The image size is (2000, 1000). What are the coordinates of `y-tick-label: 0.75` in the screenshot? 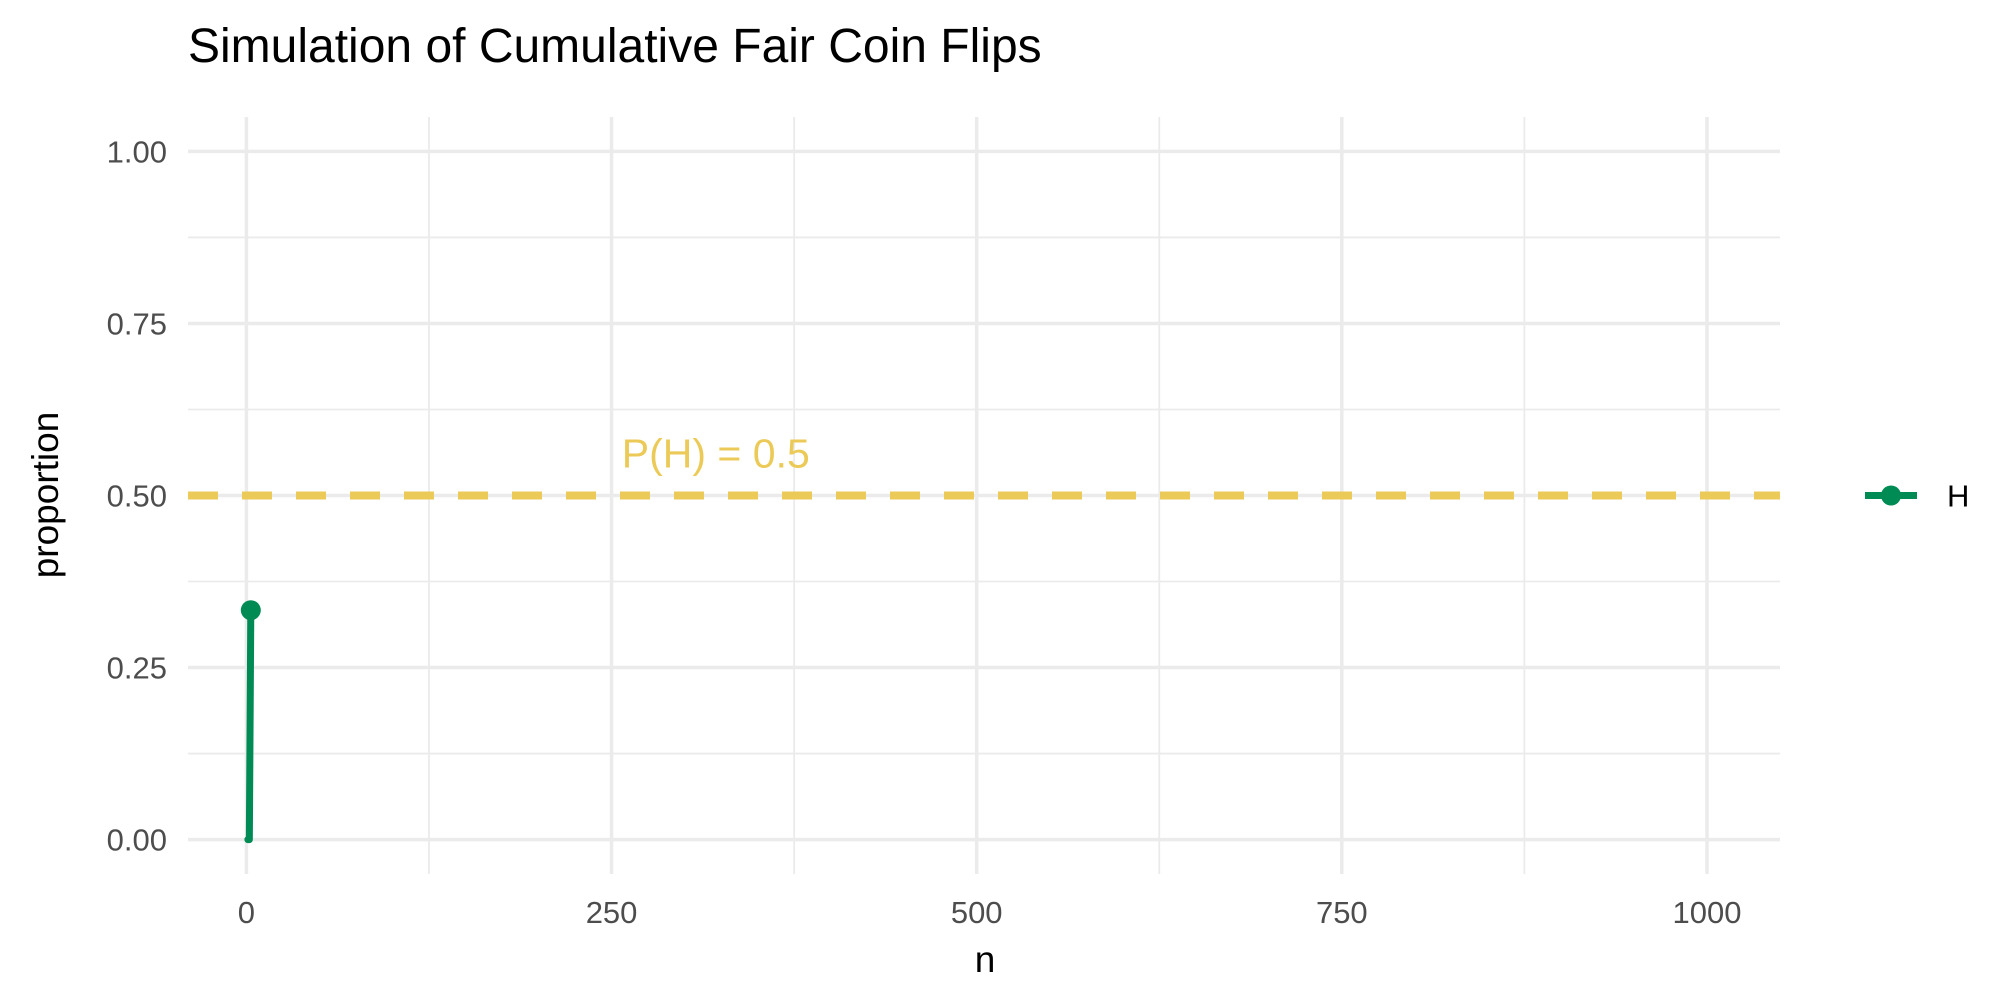 It's located at (137, 323).